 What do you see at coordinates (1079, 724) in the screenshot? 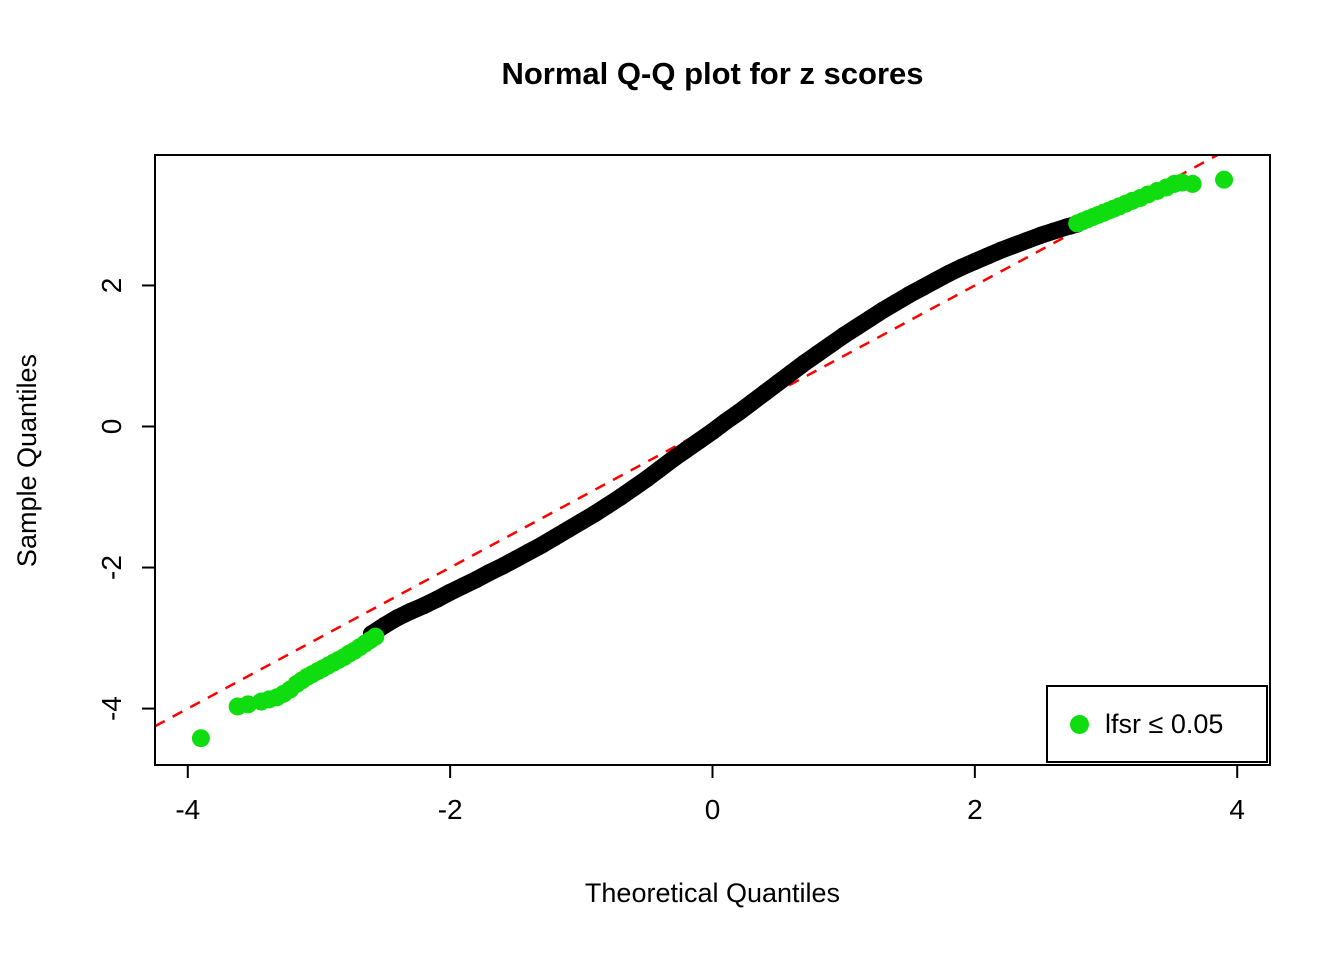
I see `legend-marker-icon` at bounding box center [1079, 724].